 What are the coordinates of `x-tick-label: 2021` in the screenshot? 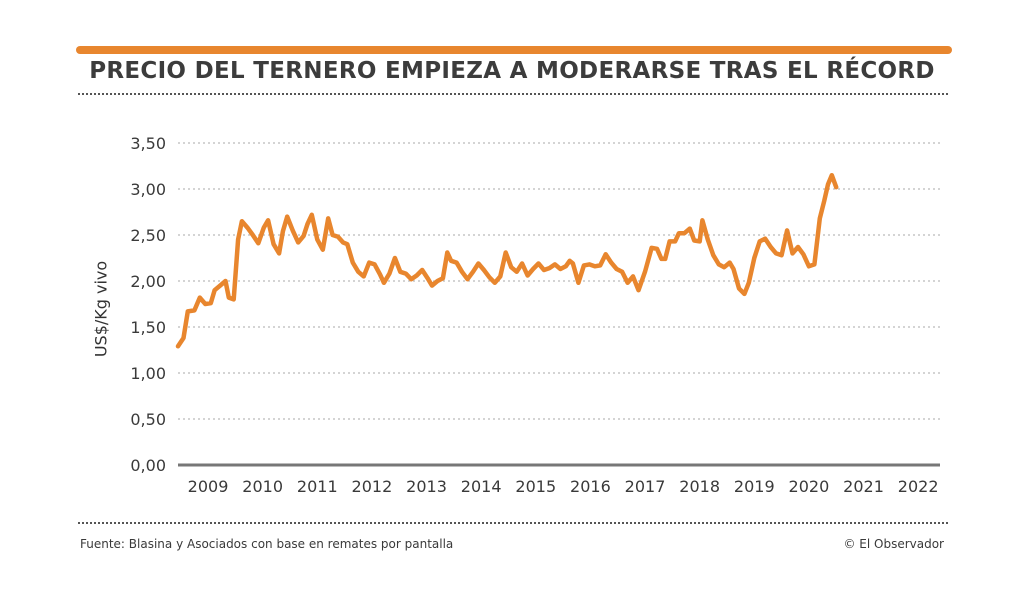 It's located at (863, 486).